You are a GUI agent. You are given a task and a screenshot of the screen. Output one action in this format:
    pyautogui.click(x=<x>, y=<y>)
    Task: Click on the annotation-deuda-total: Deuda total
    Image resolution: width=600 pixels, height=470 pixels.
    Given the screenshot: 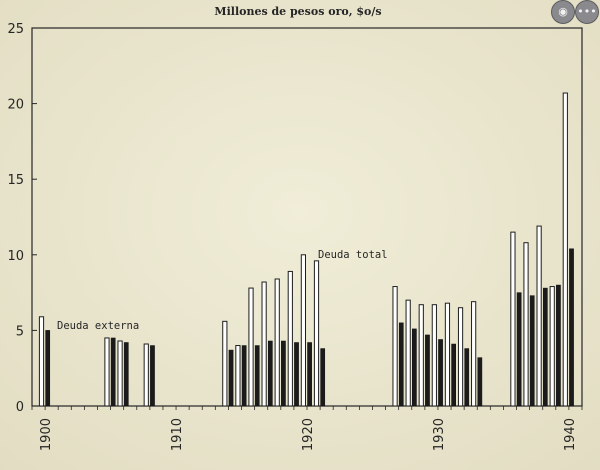 What is the action you would take?
    pyautogui.click(x=353, y=255)
    